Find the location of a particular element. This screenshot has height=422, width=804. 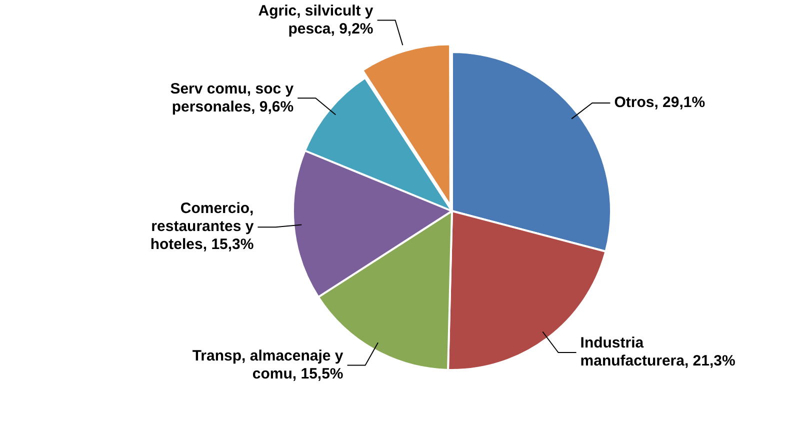

slice-label: Otros, 29,1% is located at coordinates (660, 103).